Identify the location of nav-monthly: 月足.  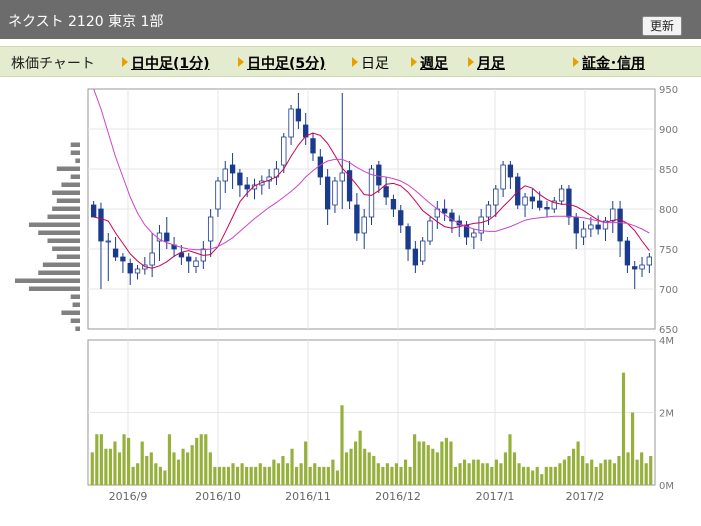
(486, 63).